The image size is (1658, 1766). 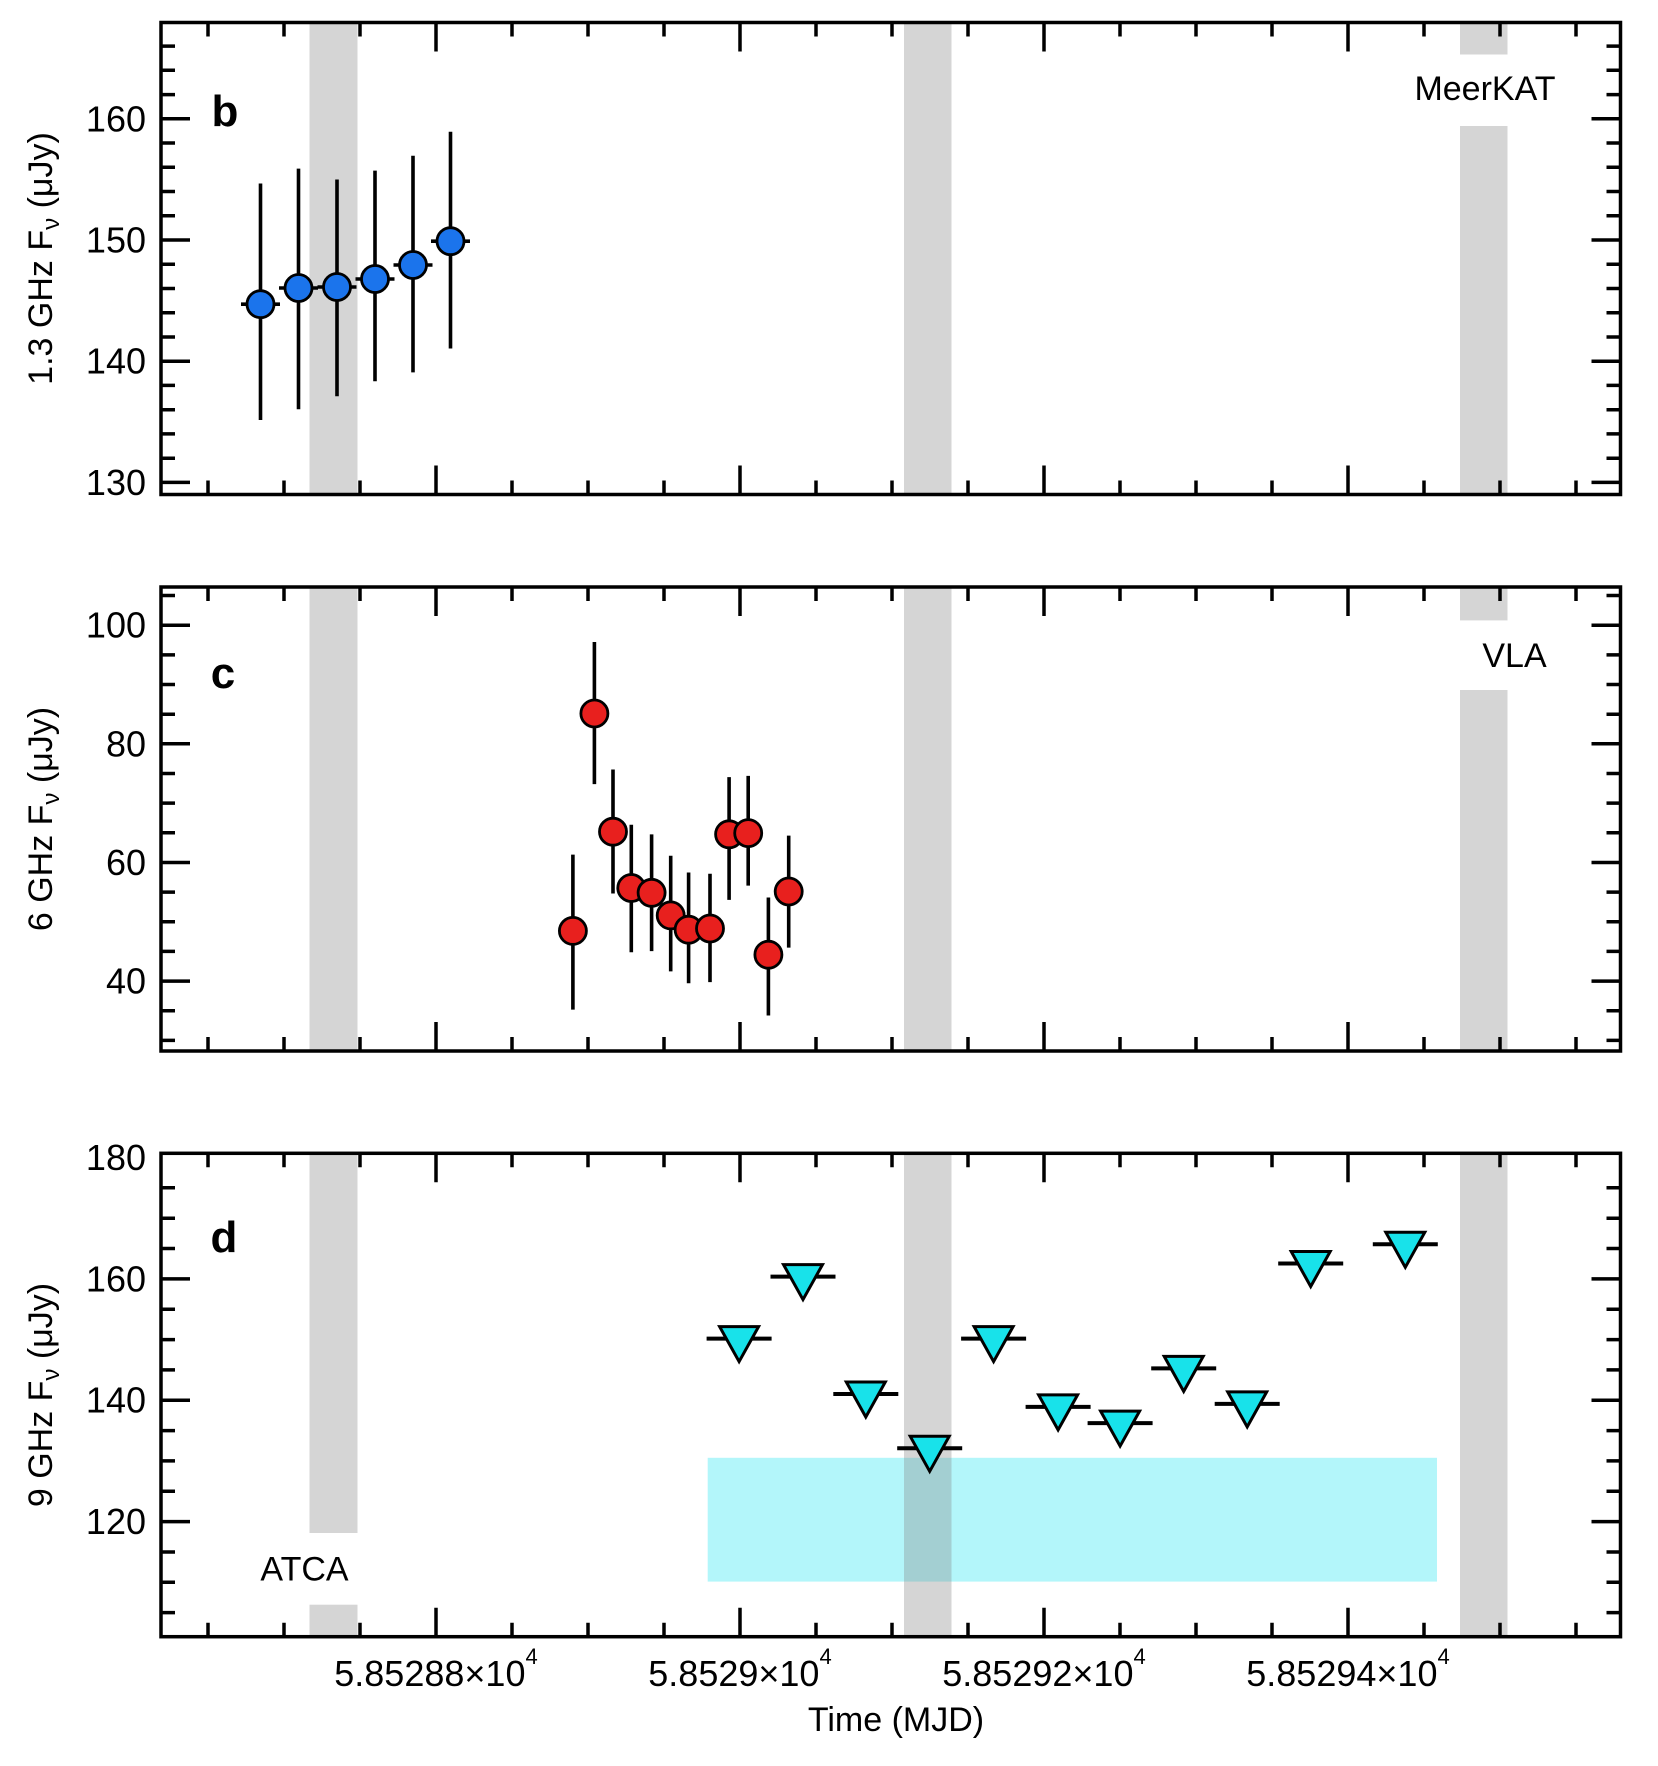 What do you see at coordinates (896, 1720) in the screenshot?
I see `svg-text: Time (MJD)` at bounding box center [896, 1720].